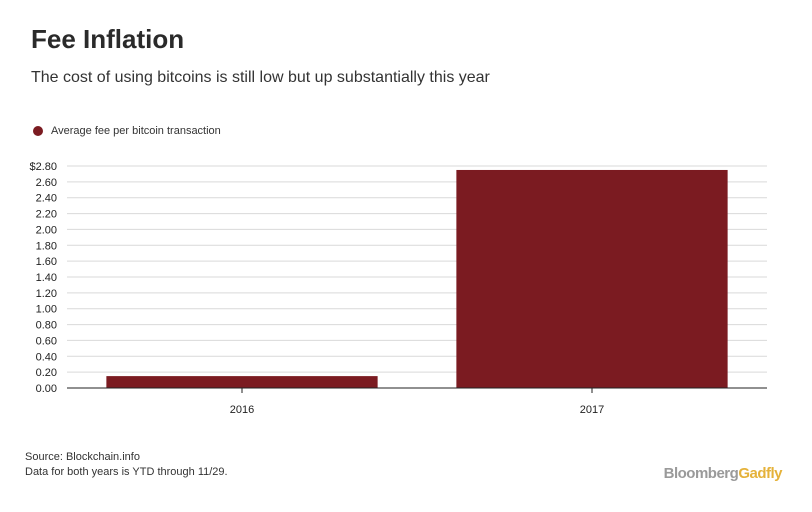  What do you see at coordinates (43, 167) in the screenshot?
I see `y-tick-label: $2.80` at bounding box center [43, 167].